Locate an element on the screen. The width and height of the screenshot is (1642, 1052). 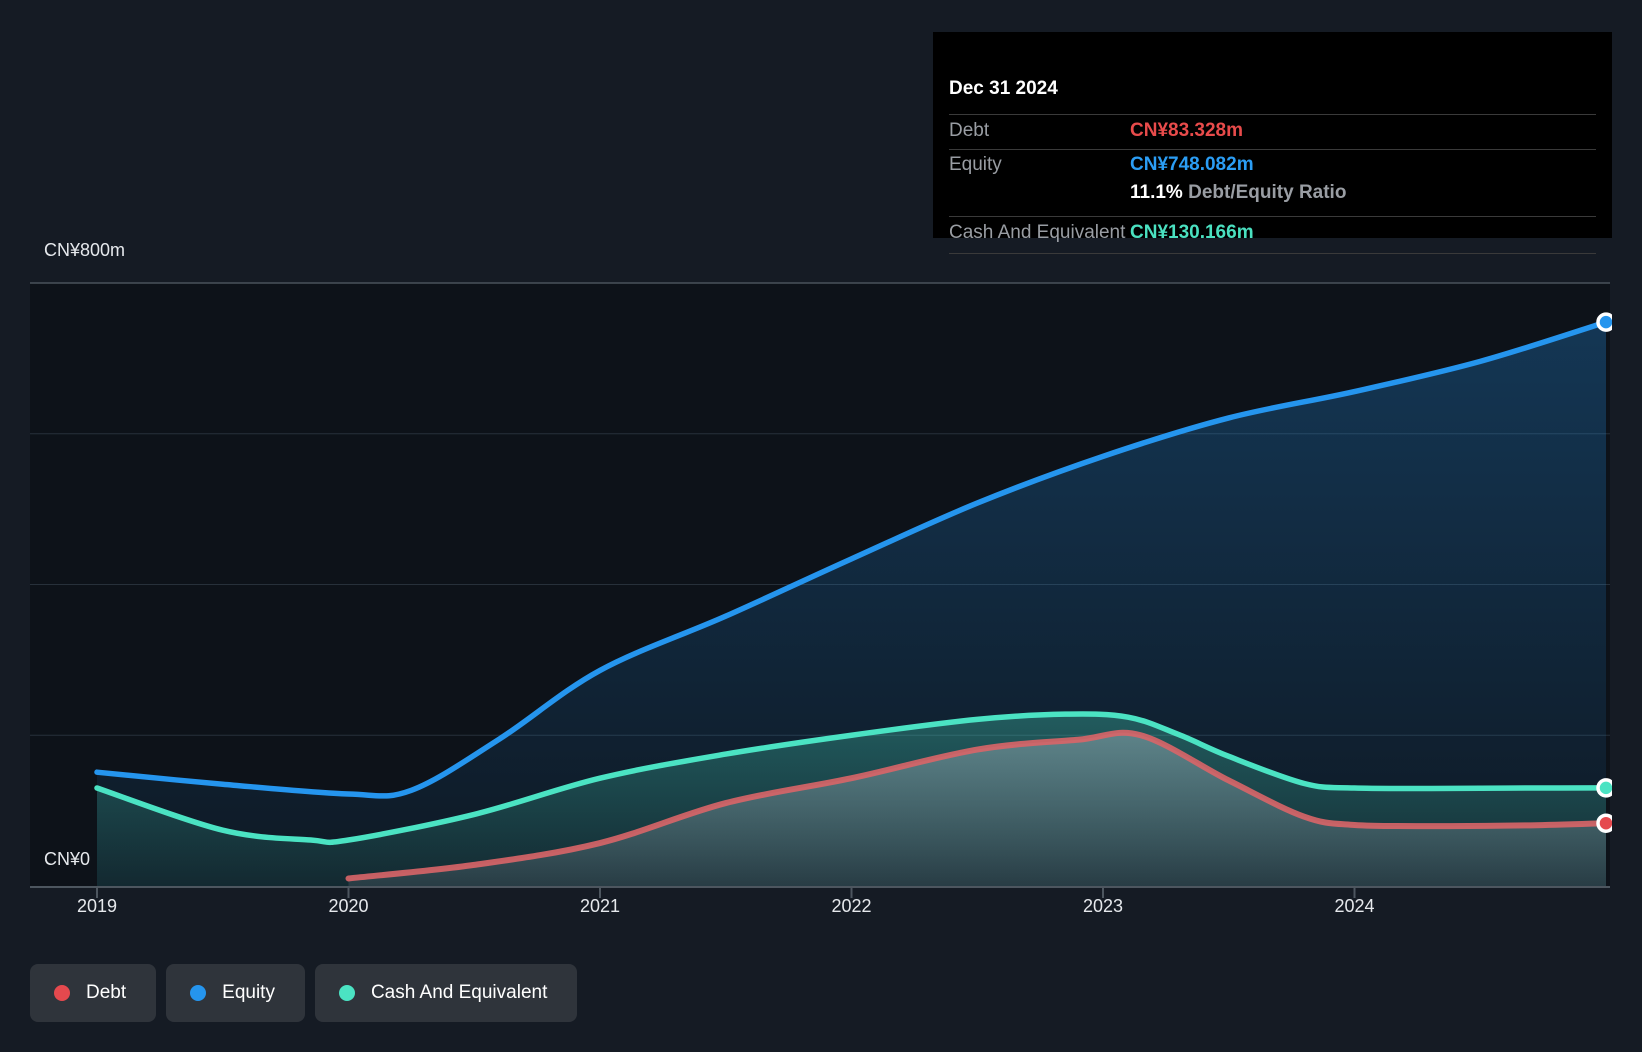
legend-item-debt: Debt is located at coordinates (93, 993).